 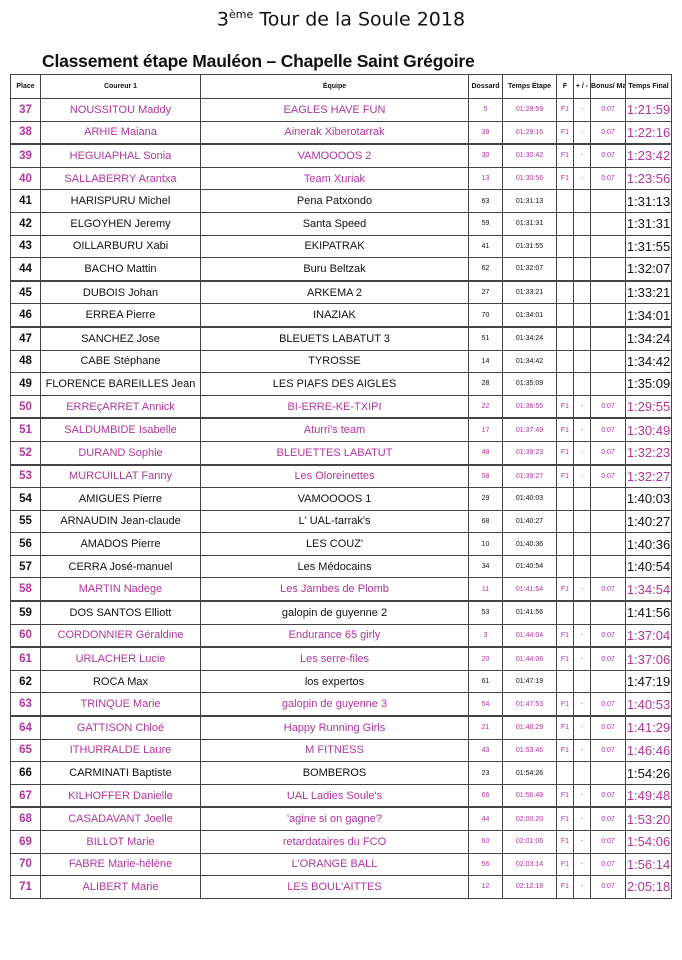 What do you see at coordinates (648, 338) in the screenshot?
I see `cell-temps-final: 1:34:24` at bounding box center [648, 338].